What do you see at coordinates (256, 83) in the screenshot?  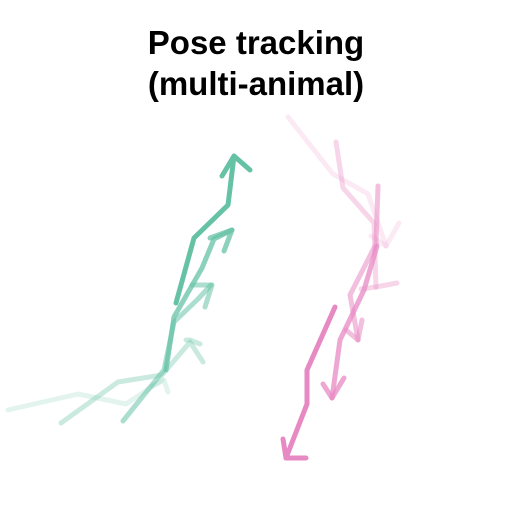 I see `title-line-2: (multi-animal)` at bounding box center [256, 83].